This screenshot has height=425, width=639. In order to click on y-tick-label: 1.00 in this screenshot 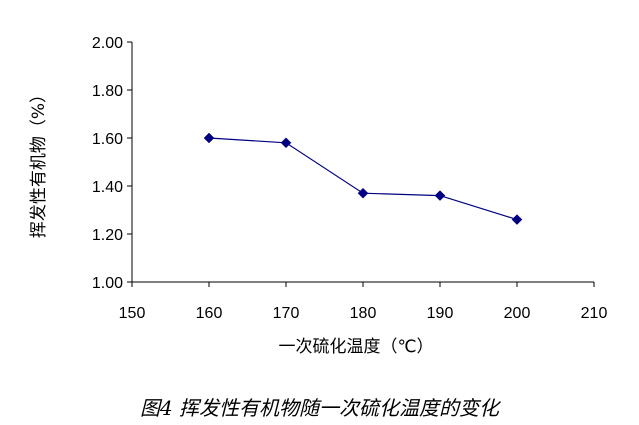, I will do `click(107, 283)`.